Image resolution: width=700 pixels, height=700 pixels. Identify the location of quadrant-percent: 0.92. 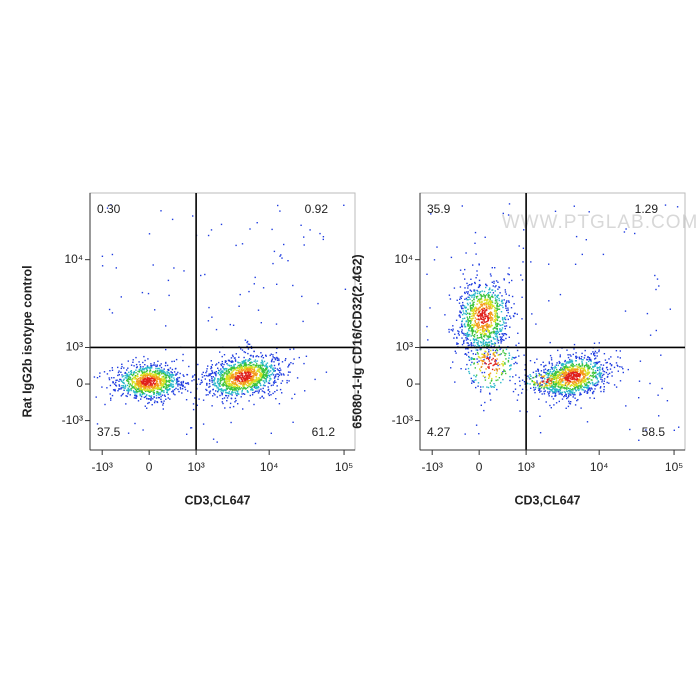
(317, 209).